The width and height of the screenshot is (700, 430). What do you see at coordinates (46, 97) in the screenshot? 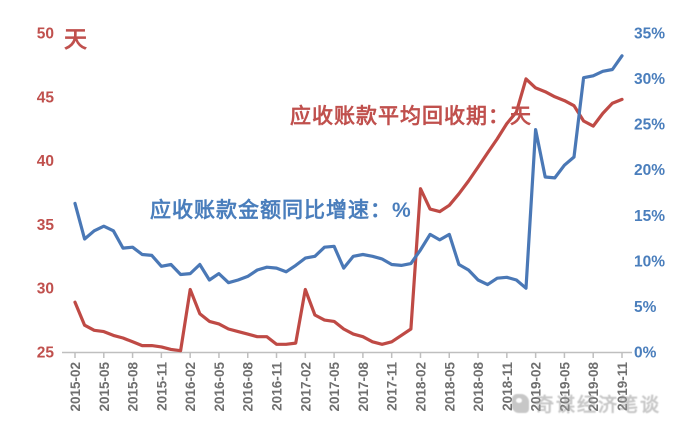
I see `left-axis-tick-label: 45` at bounding box center [46, 97].